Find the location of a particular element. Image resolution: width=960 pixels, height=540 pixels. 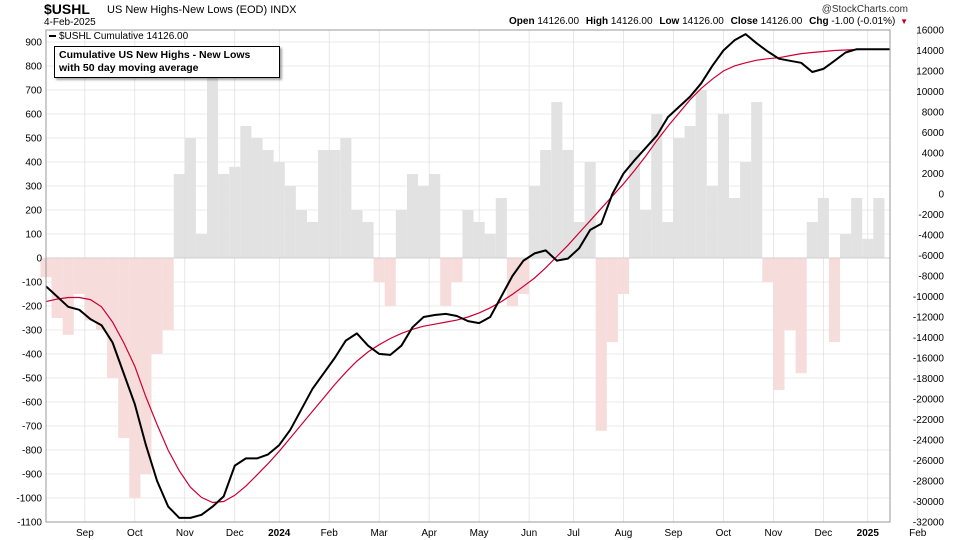

y-right-tick-label: 16000 is located at coordinates (930, 31).